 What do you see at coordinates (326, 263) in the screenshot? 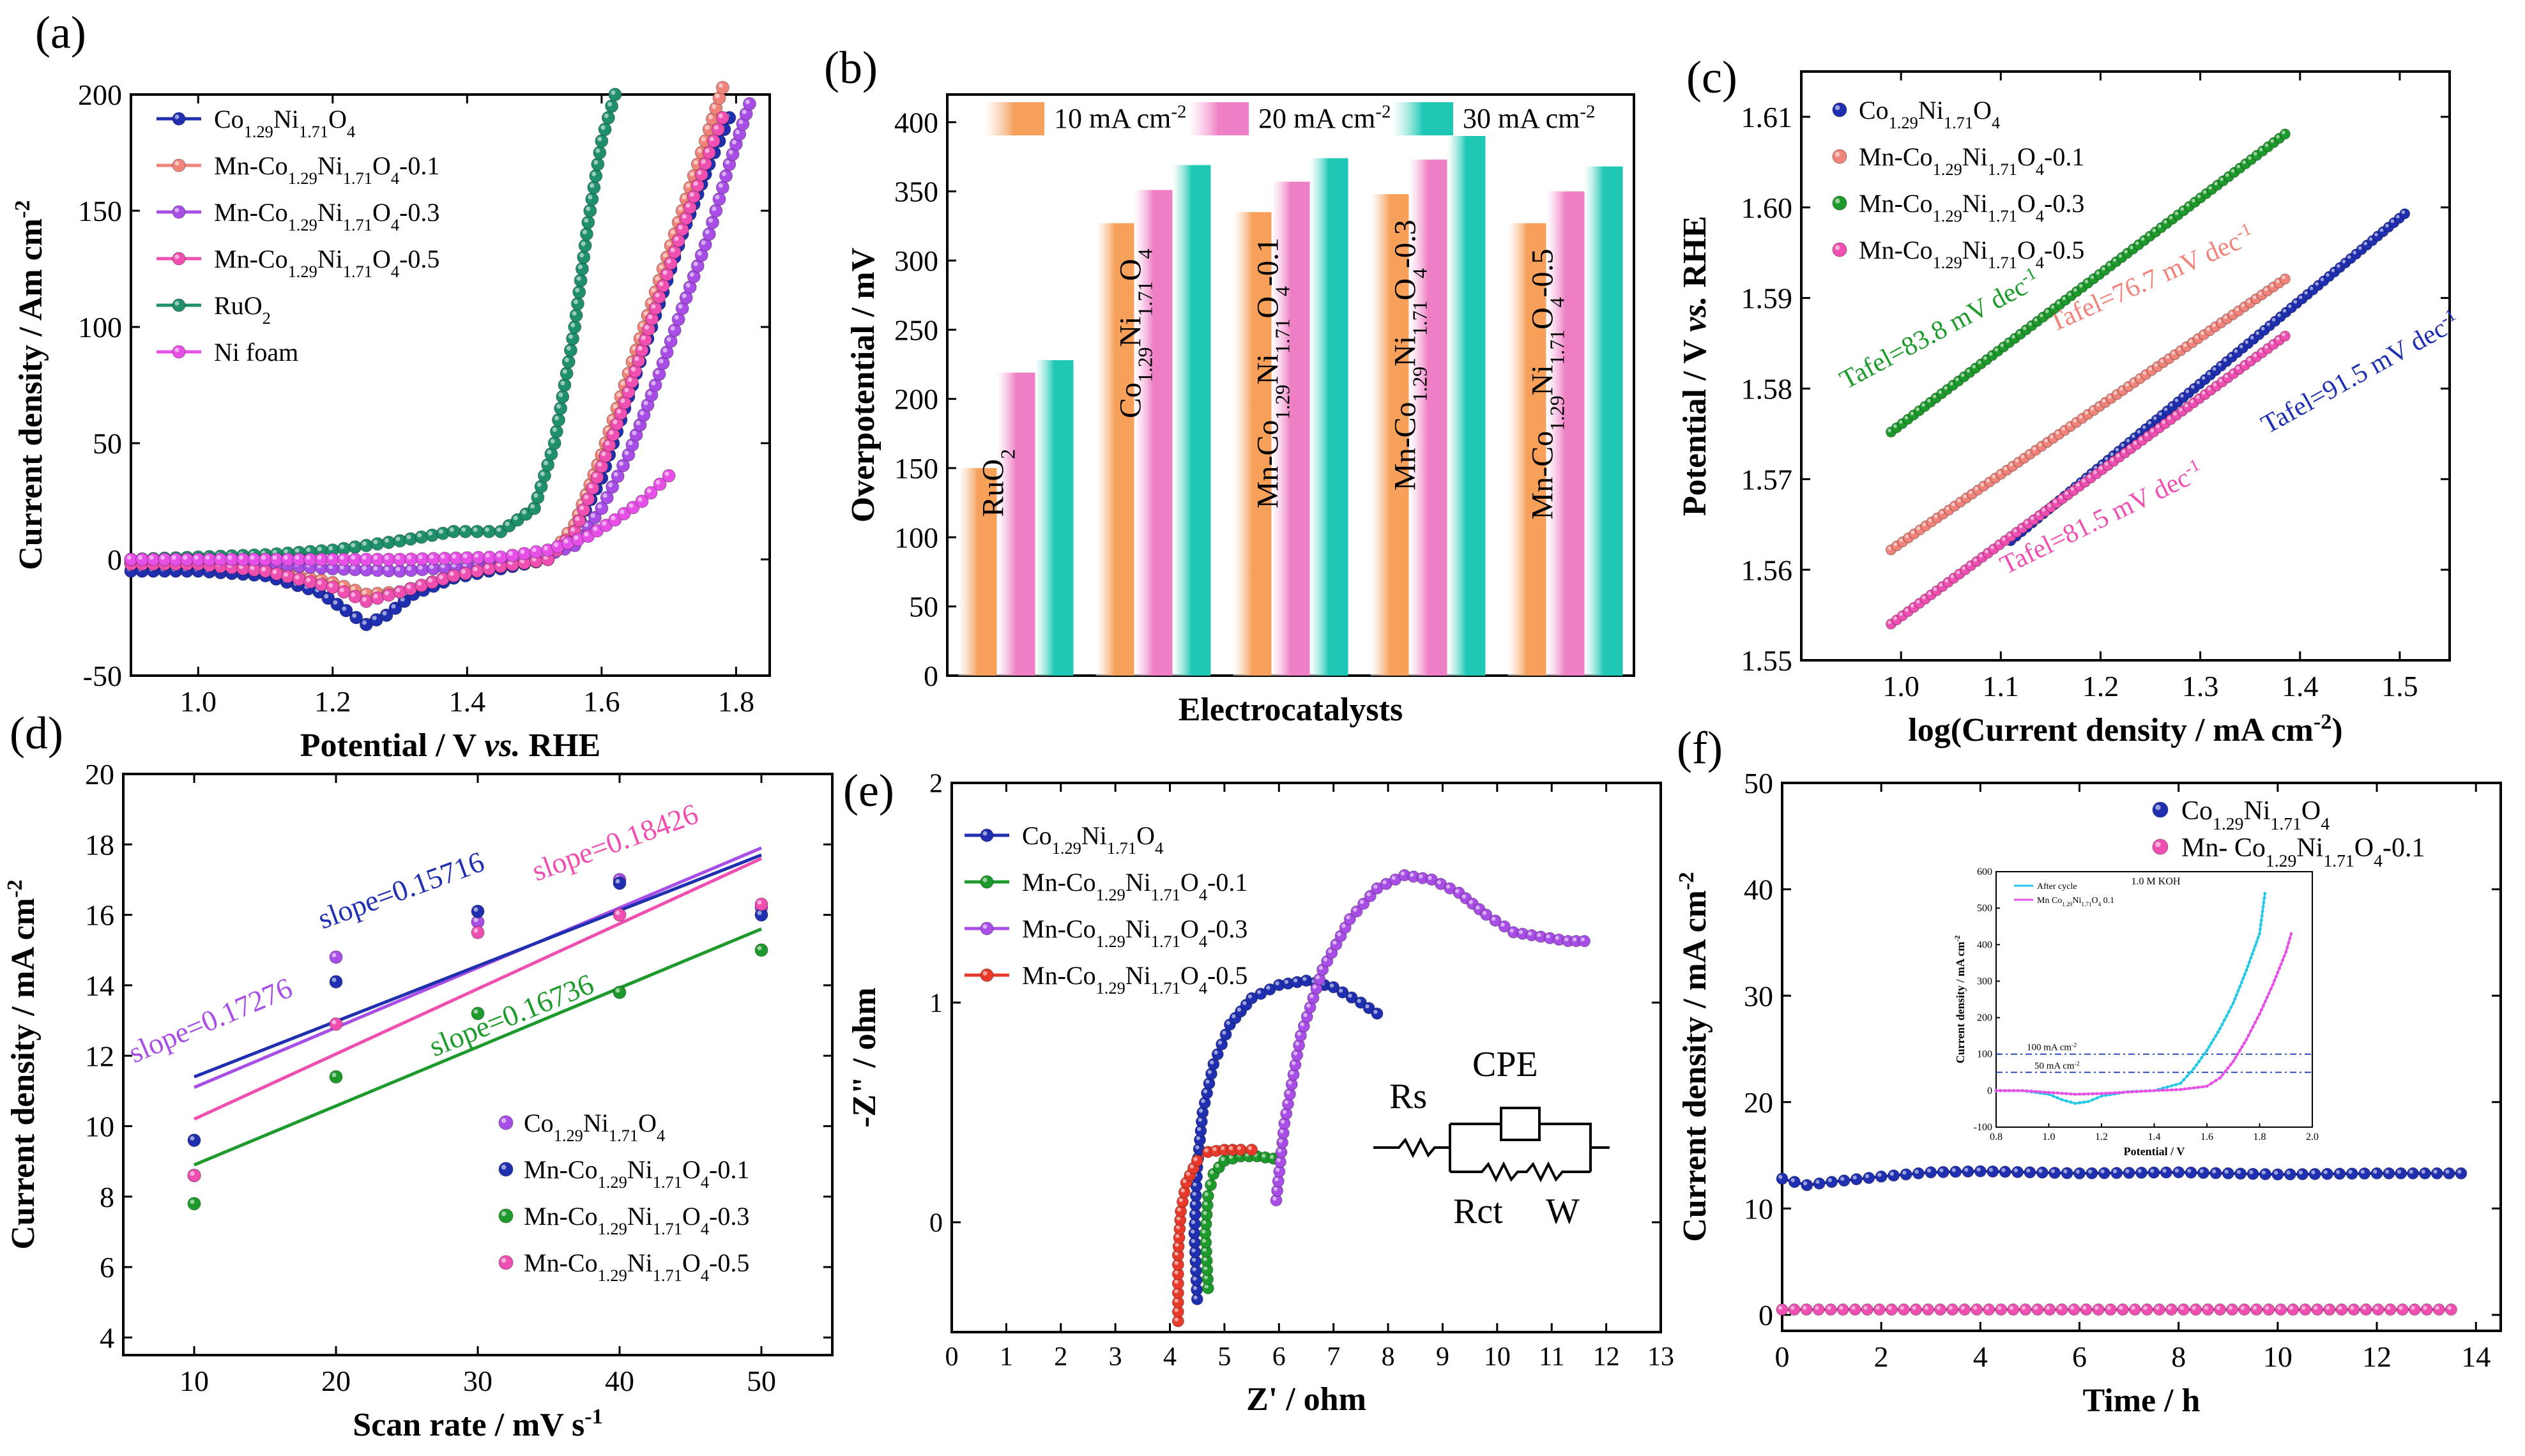
I see `legend-label: Mn-Co1.29​Ni1.71​O4​-0.5` at bounding box center [326, 263].